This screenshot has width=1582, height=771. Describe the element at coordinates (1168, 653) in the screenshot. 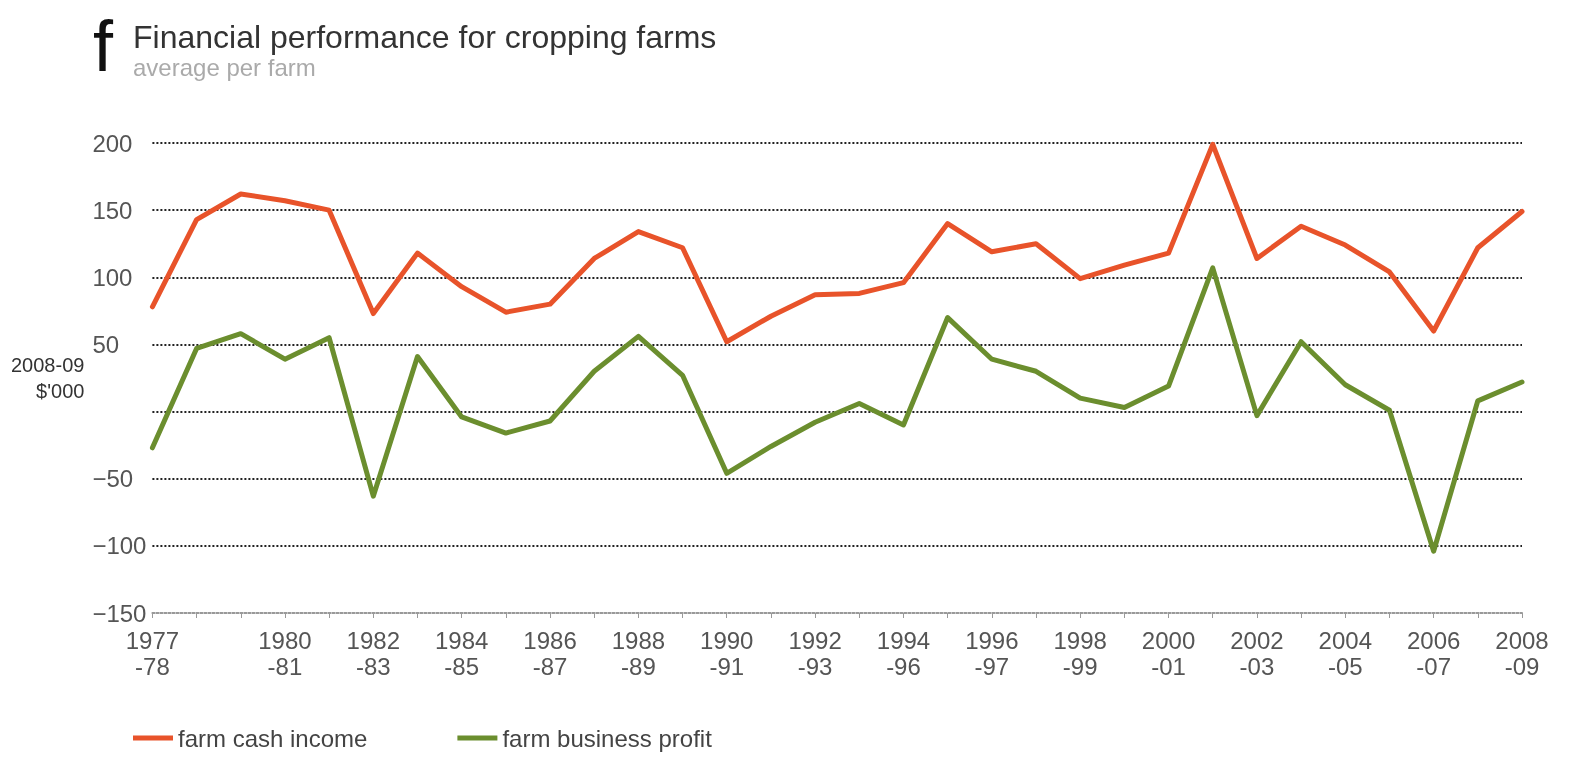

I see `x-tick-label: 2000-01` at that location.